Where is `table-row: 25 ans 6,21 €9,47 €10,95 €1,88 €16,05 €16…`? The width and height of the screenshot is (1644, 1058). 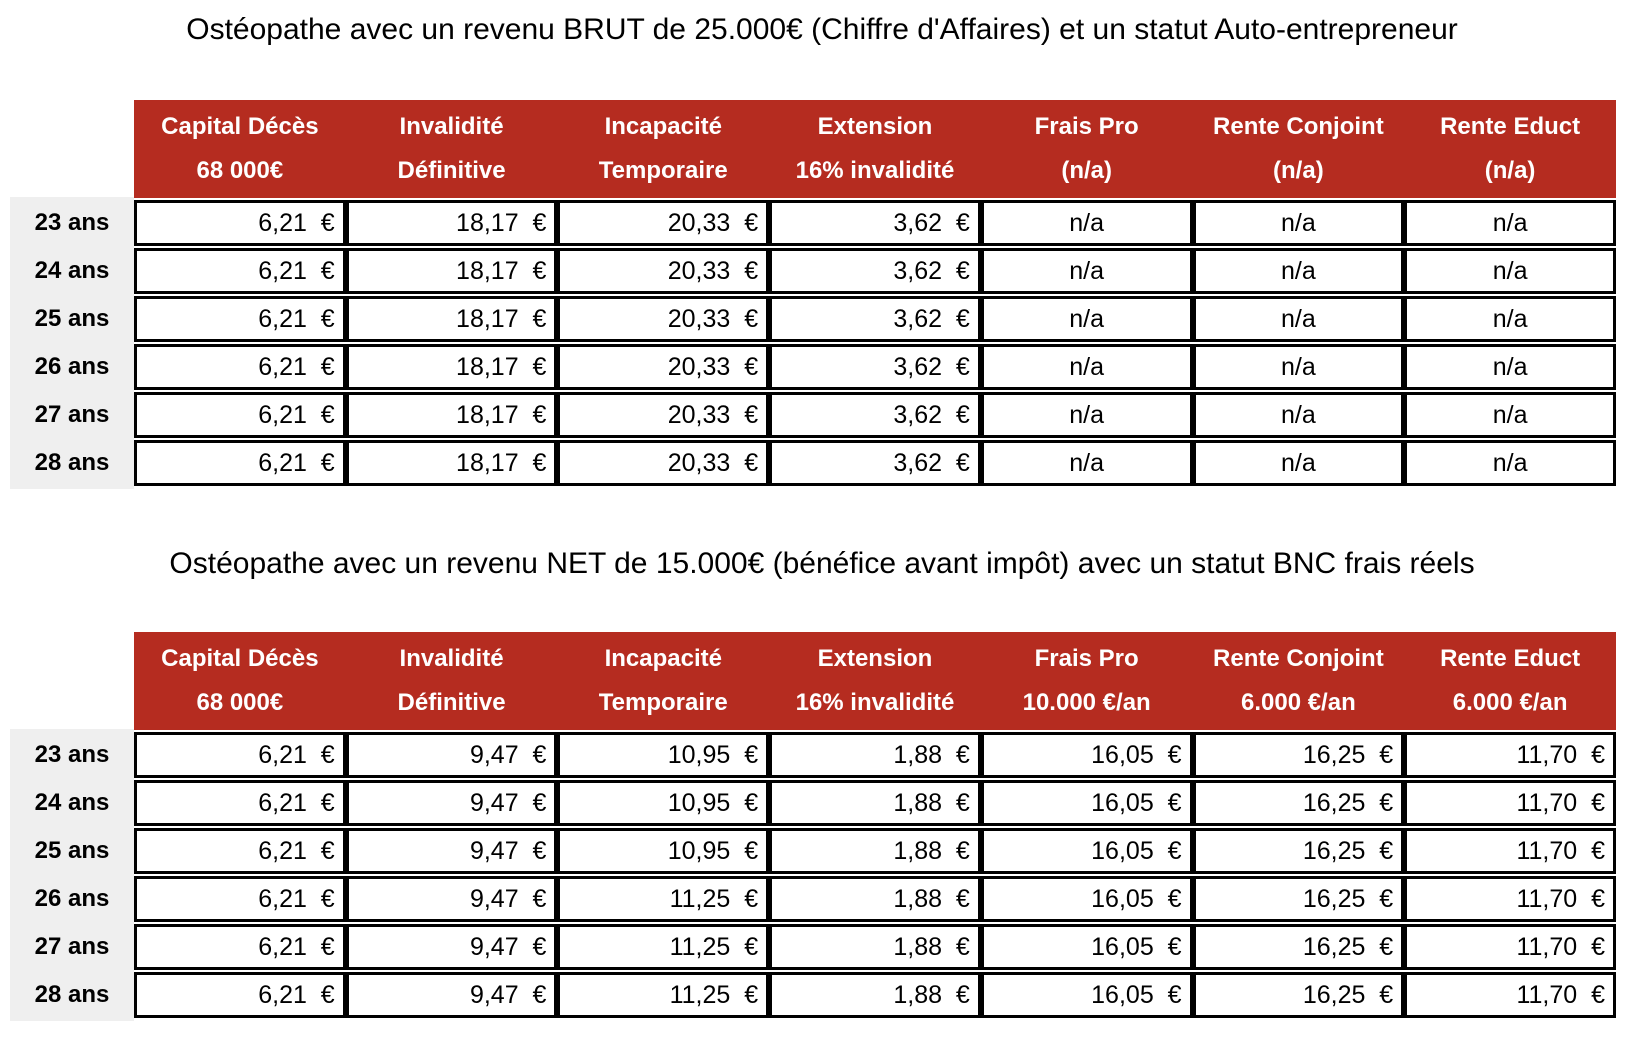 table-row: 25 ans 6,21 €9,47 €10,95 €1,88 €16,05 €16… is located at coordinates (813, 851).